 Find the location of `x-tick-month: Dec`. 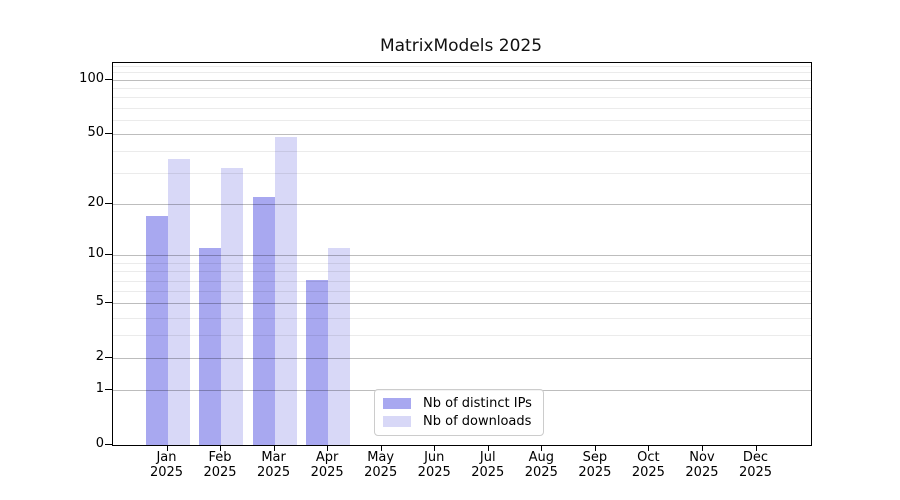

x-tick-month: Dec is located at coordinates (755, 457).